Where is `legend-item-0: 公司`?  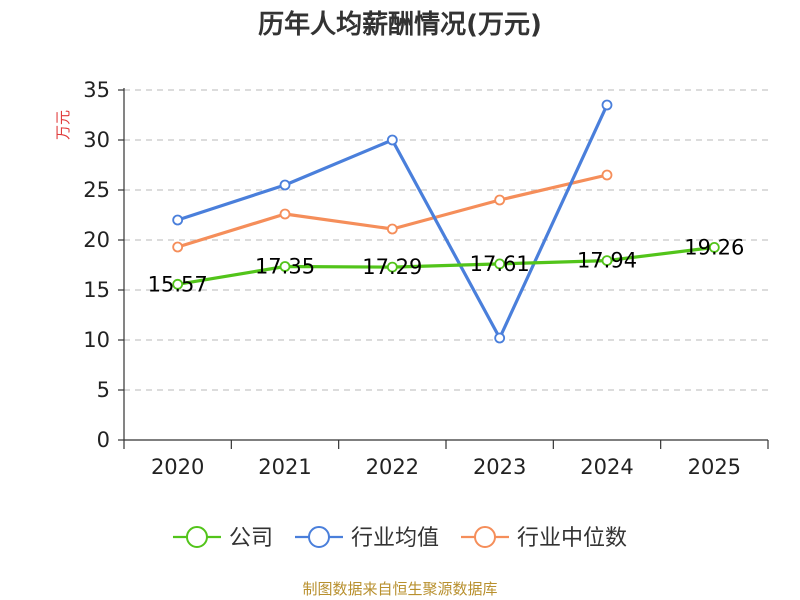 legend-item-0: 公司 is located at coordinates (222, 538).